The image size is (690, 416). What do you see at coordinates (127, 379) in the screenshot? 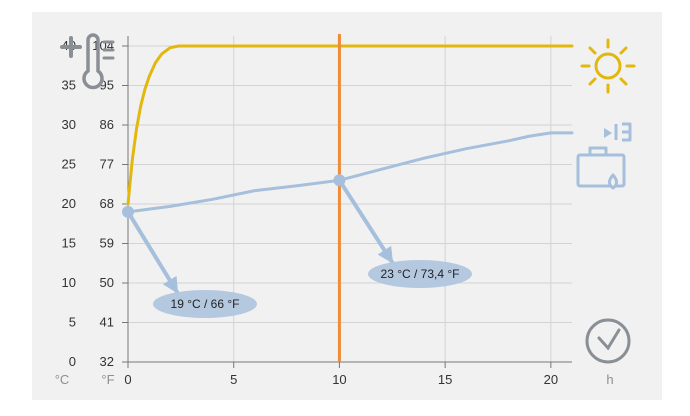
I see `x-tick-label: 0` at bounding box center [127, 379].